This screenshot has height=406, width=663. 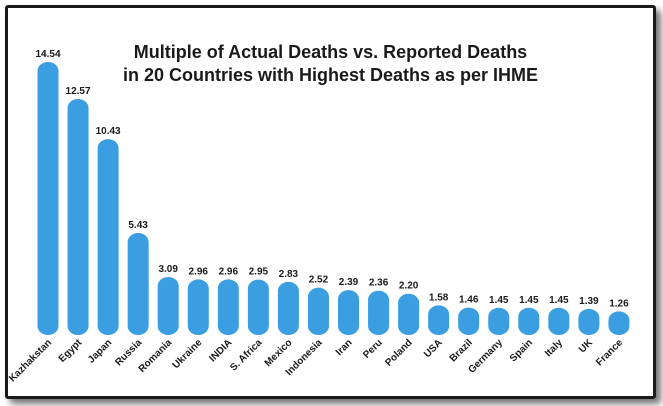 I want to click on category-label: Poland, so click(x=398, y=352).